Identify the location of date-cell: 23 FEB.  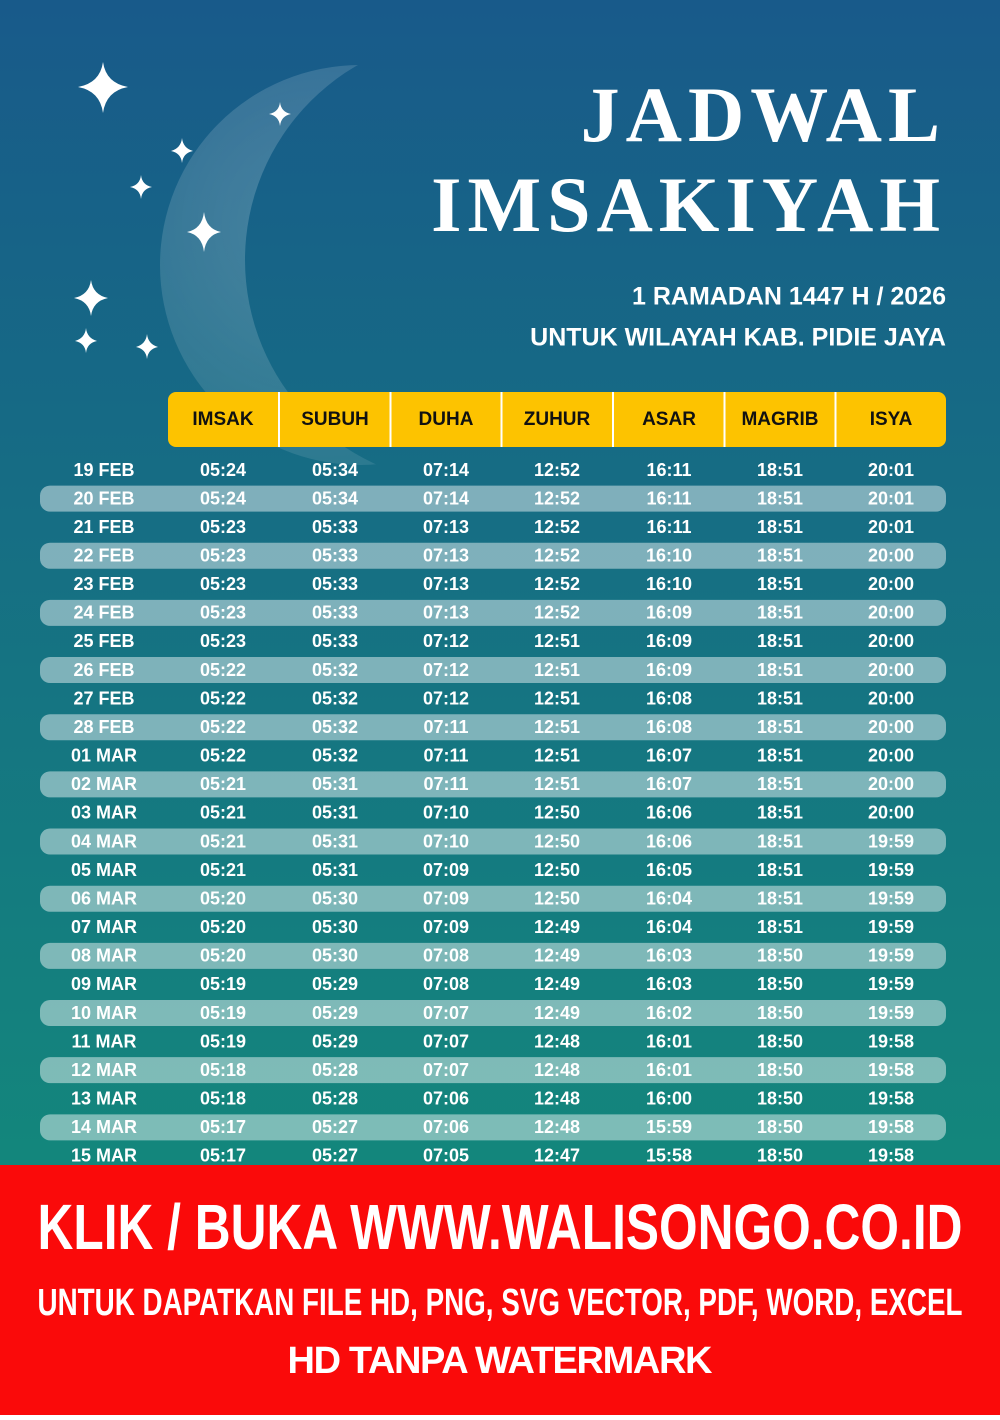
(103, 584).